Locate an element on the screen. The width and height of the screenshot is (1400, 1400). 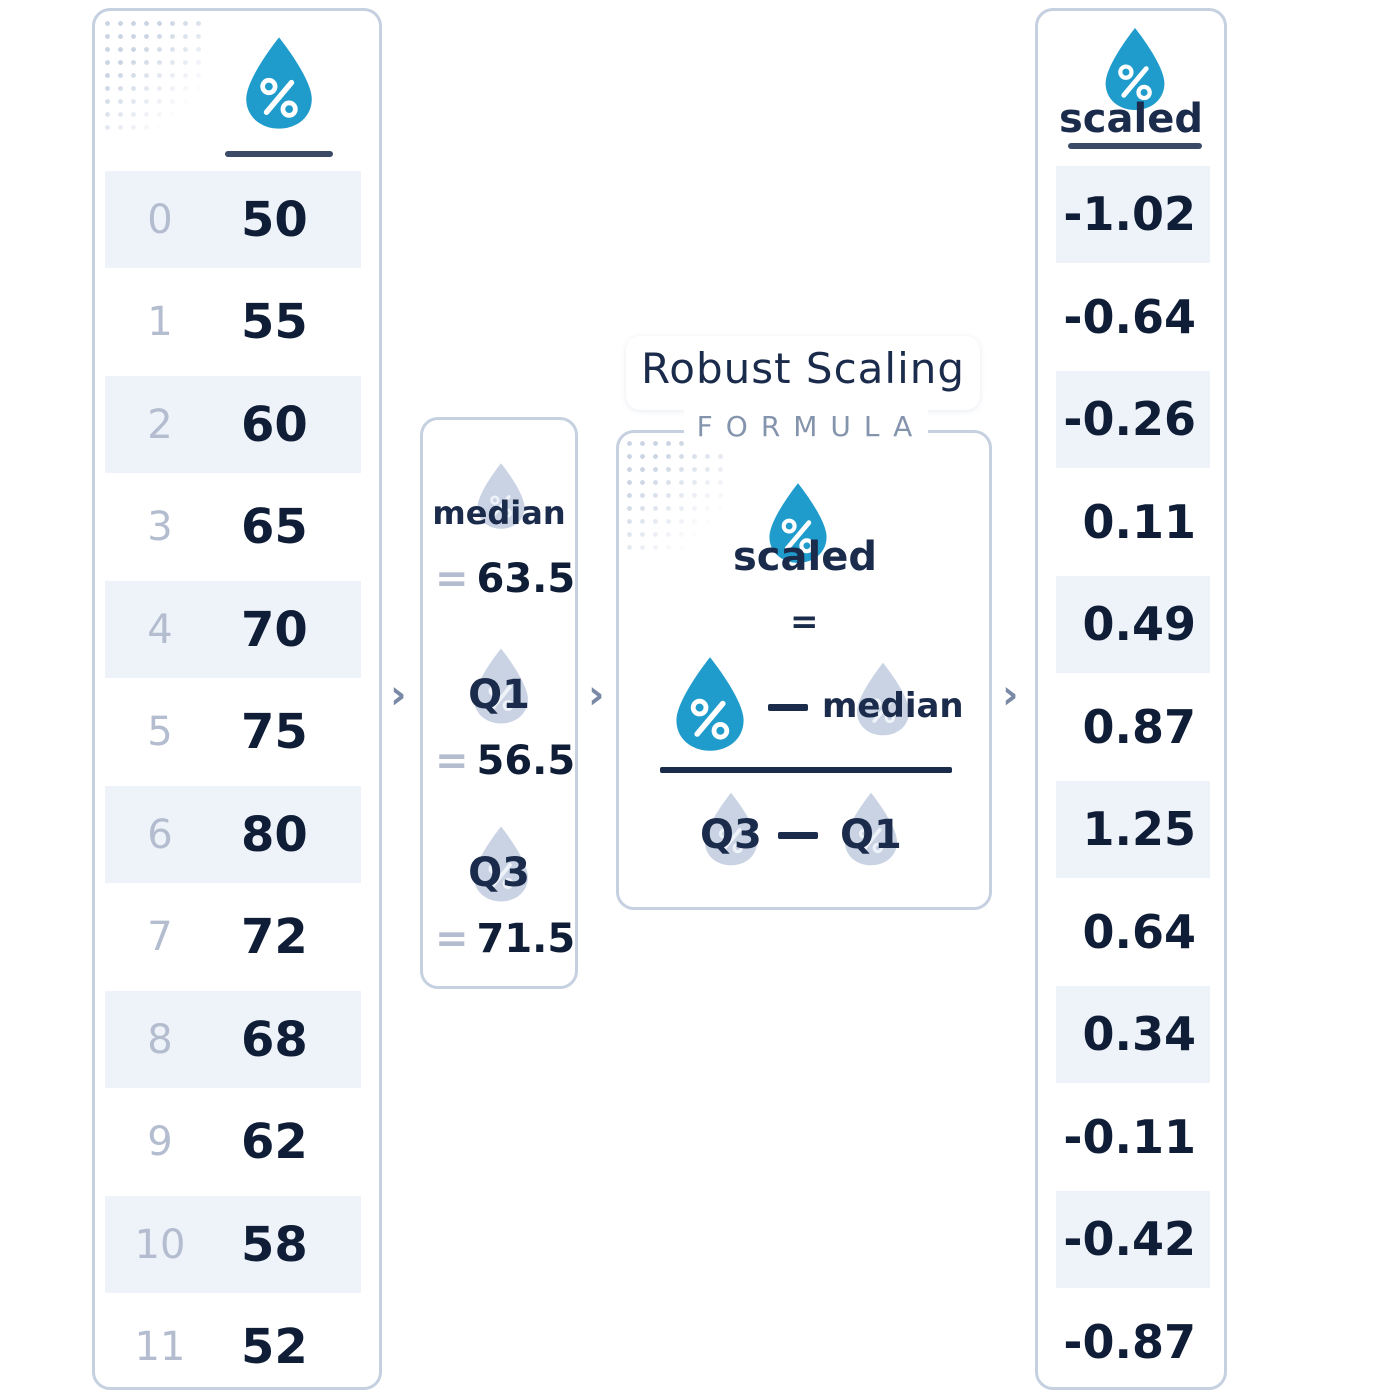
formula-equals: = is located at coordinates (804, 622).